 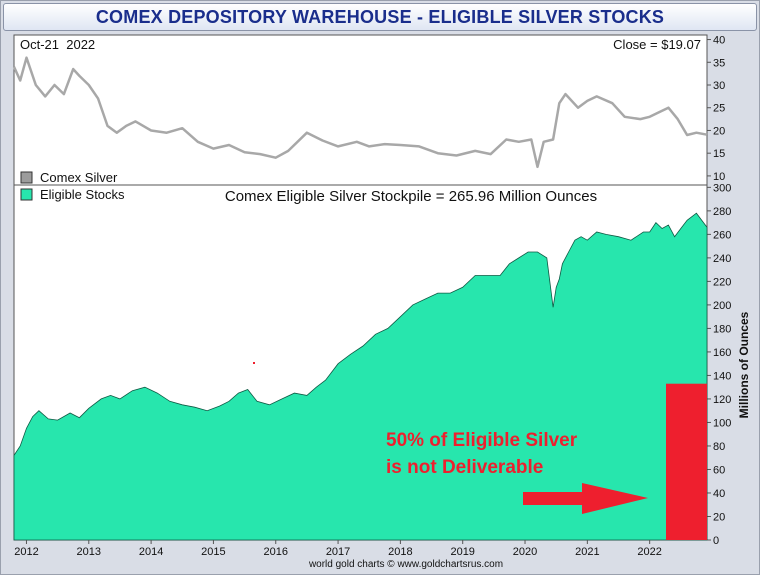 I want to click on x-tick-label: 2020, so click(x=525, y=552).